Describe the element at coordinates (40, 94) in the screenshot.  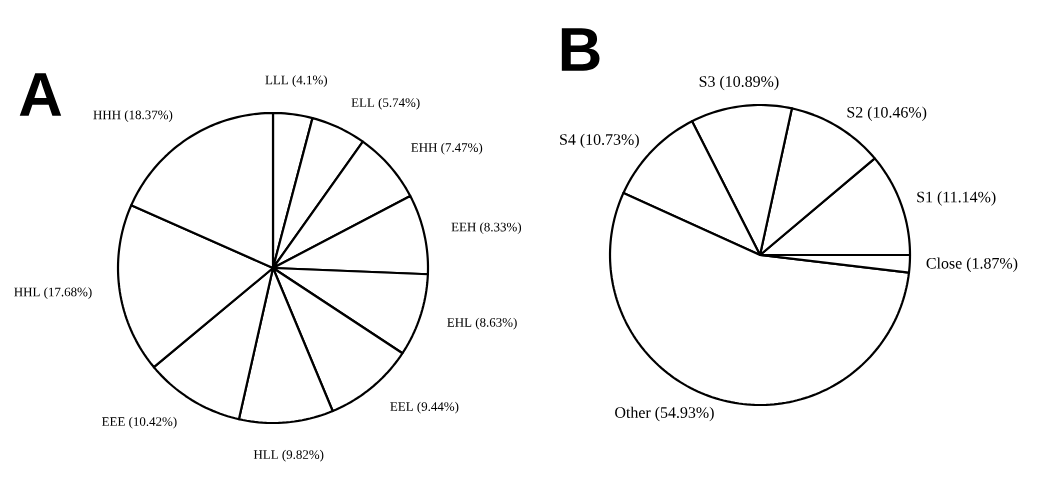
I see `chart-title: A` at that location.